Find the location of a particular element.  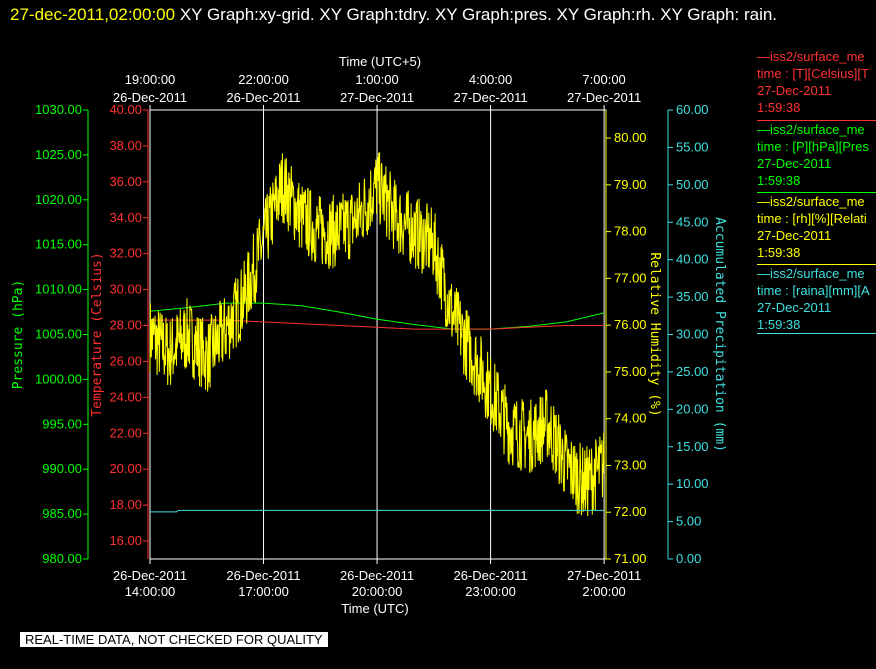

y-tick-label-pres: 1015.00 is located at coordinates (58, 244).